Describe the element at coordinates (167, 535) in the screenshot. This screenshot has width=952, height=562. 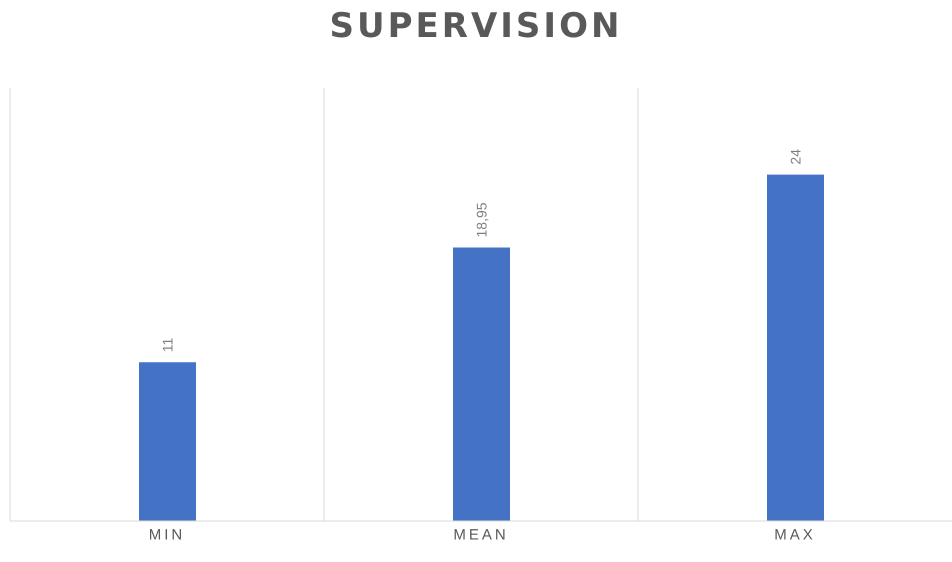
I see `x-tick-label: MIN` at that location.